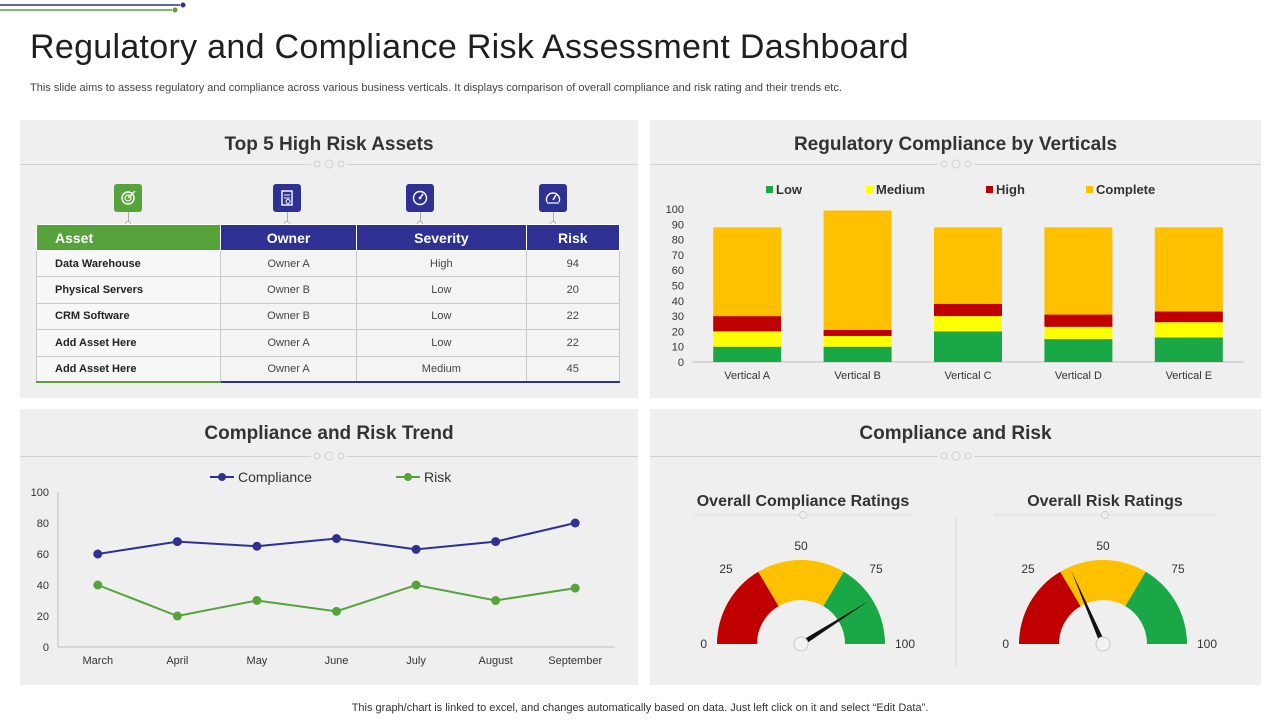 The height and width of the screenshot is (720, 1280). I want to click on gauge-title-dot, so click(803, 515).